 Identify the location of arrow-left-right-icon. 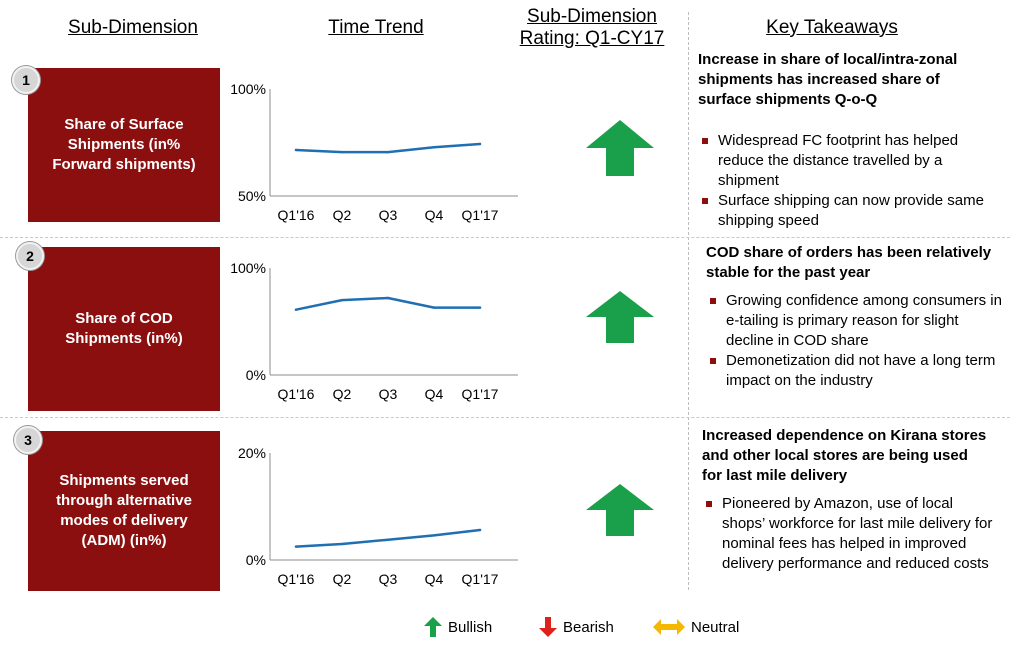
(669, 627).